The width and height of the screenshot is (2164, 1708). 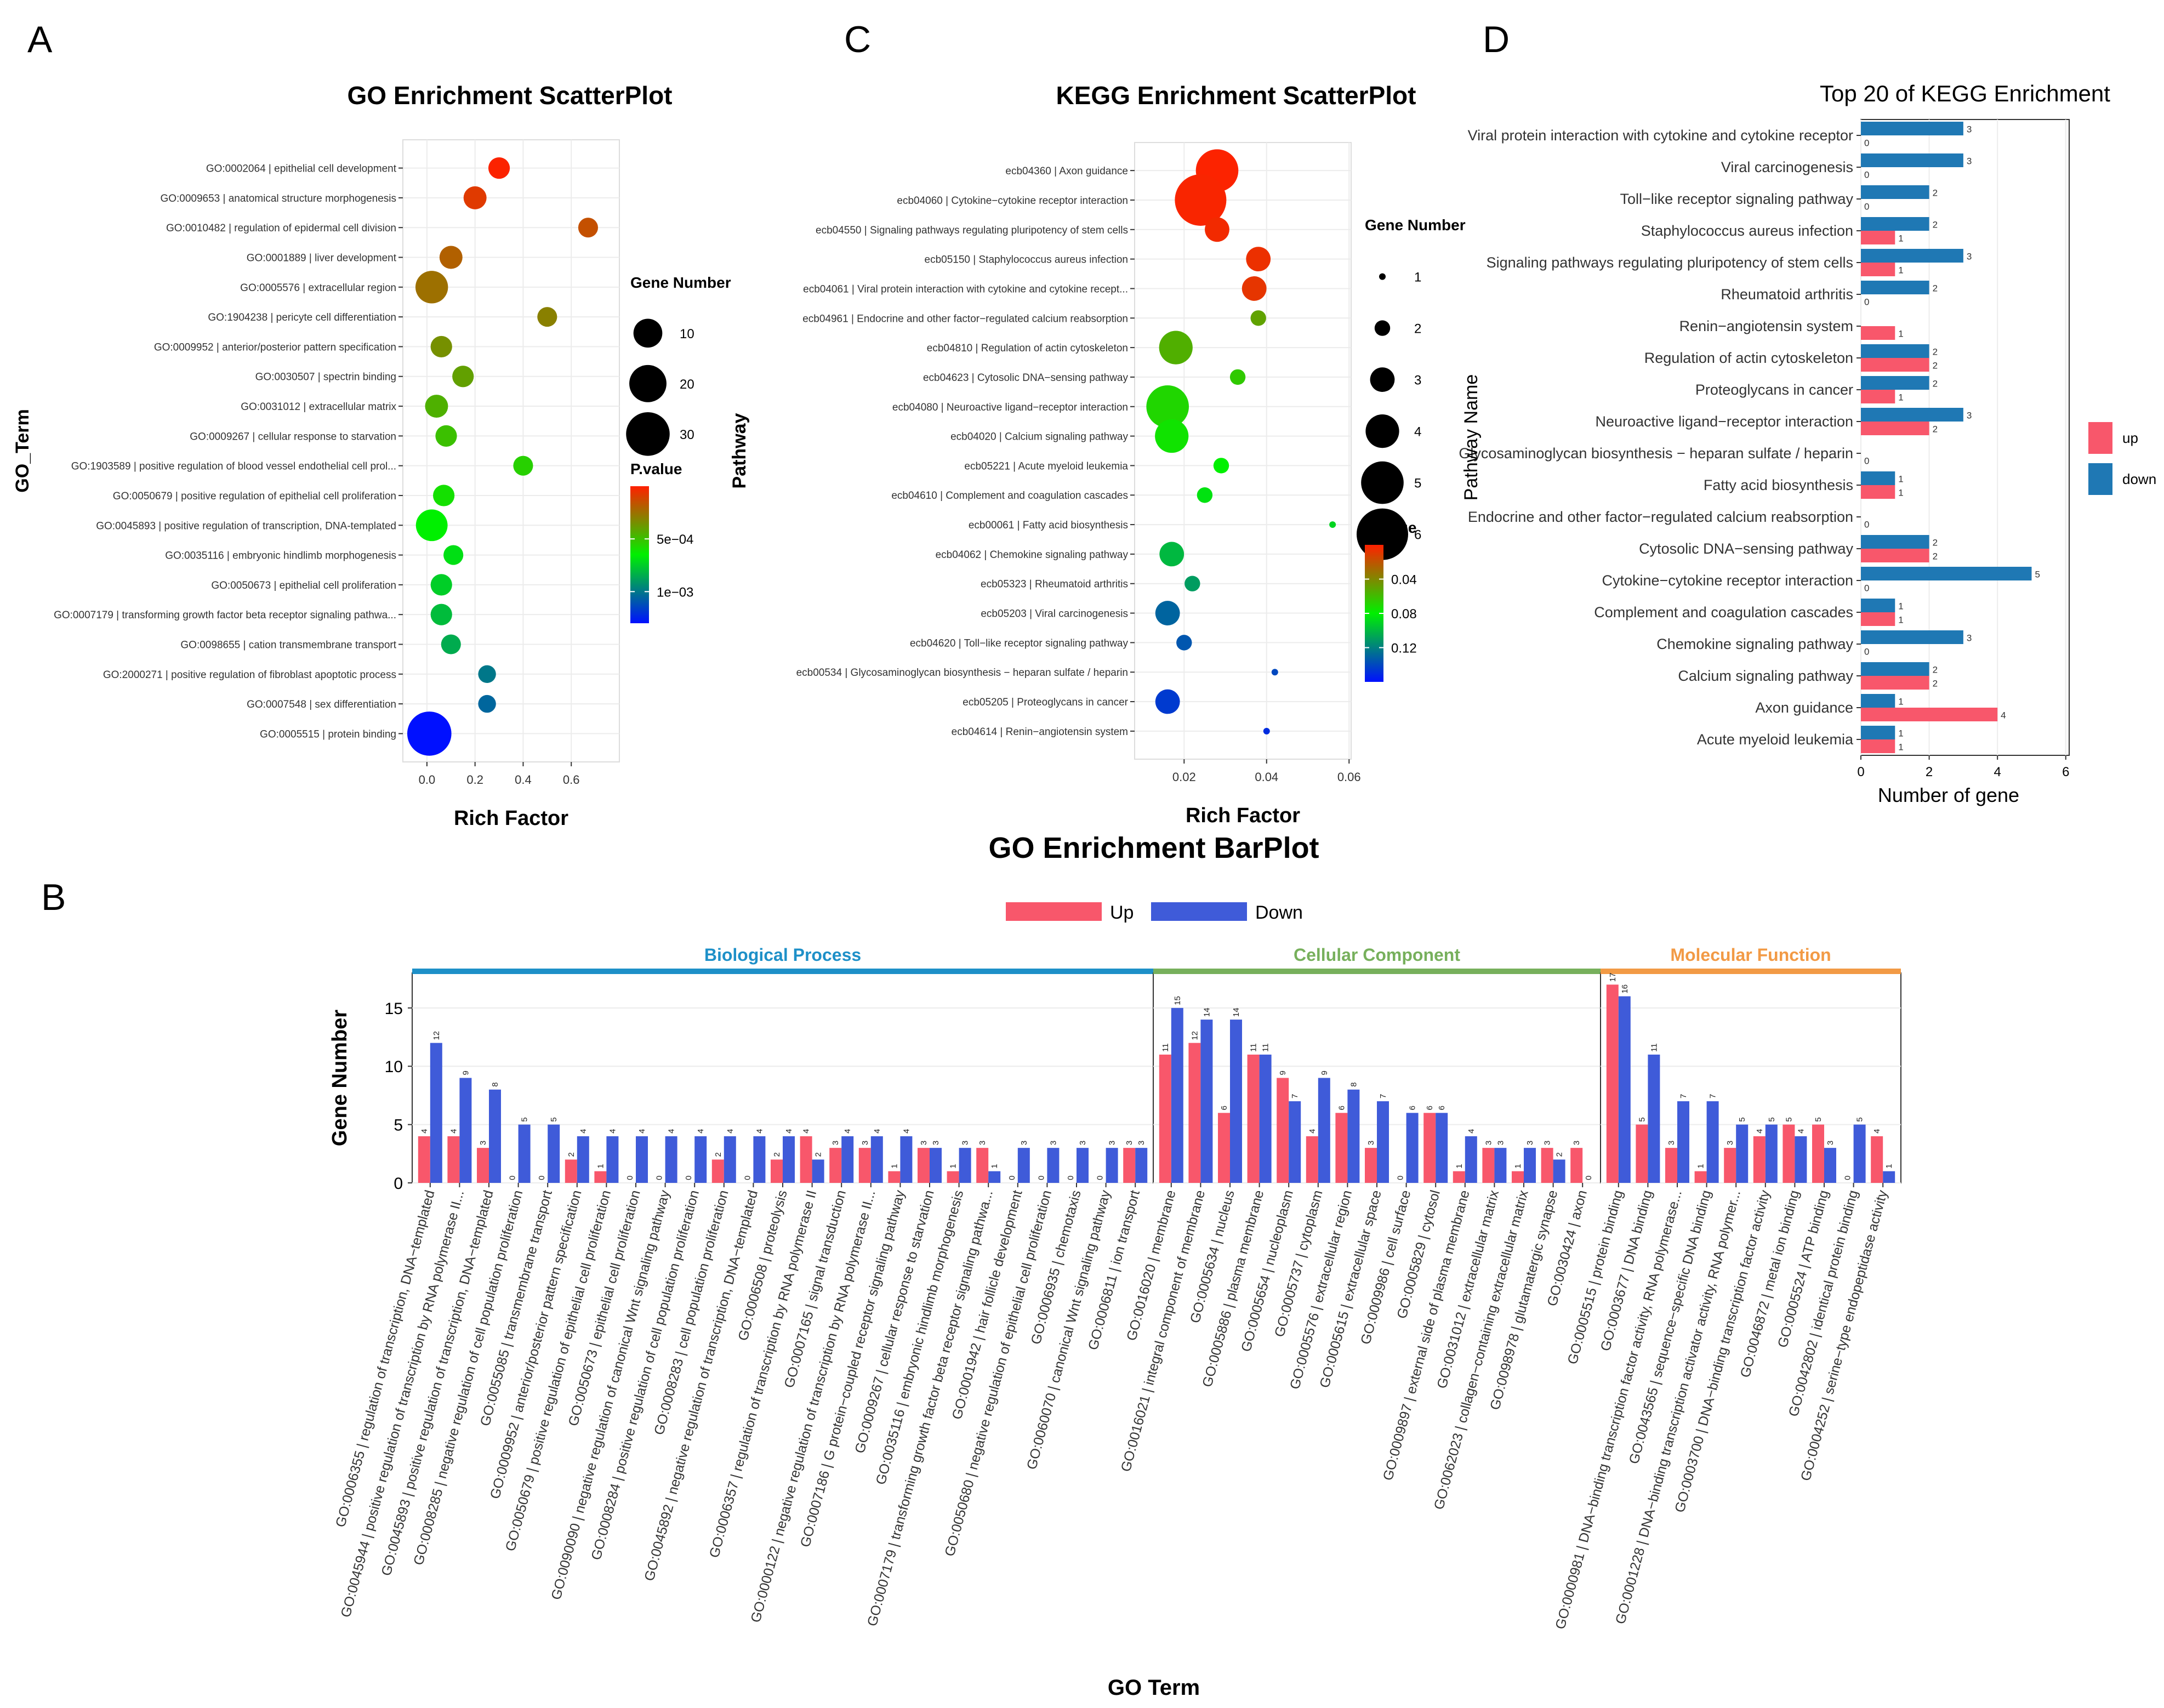 I want to click on chart-title: GO Enrichment ScatterPlot, so click(x=509, y=95).